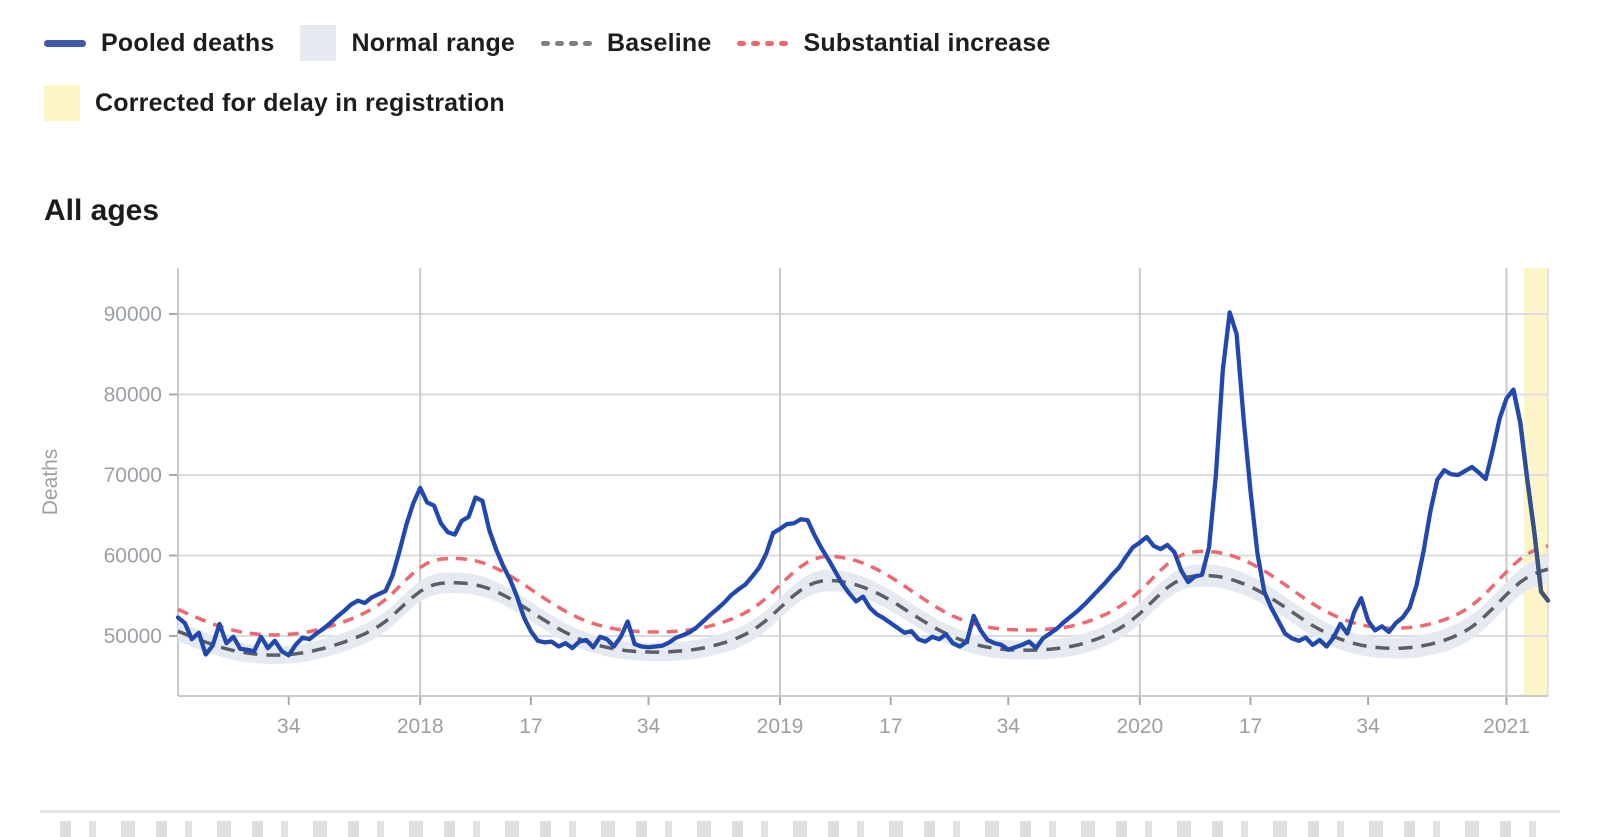  What do you see at coordinates (800, 811) in the screenshot?
I see `section-divider` at bounding box center [800, 811].